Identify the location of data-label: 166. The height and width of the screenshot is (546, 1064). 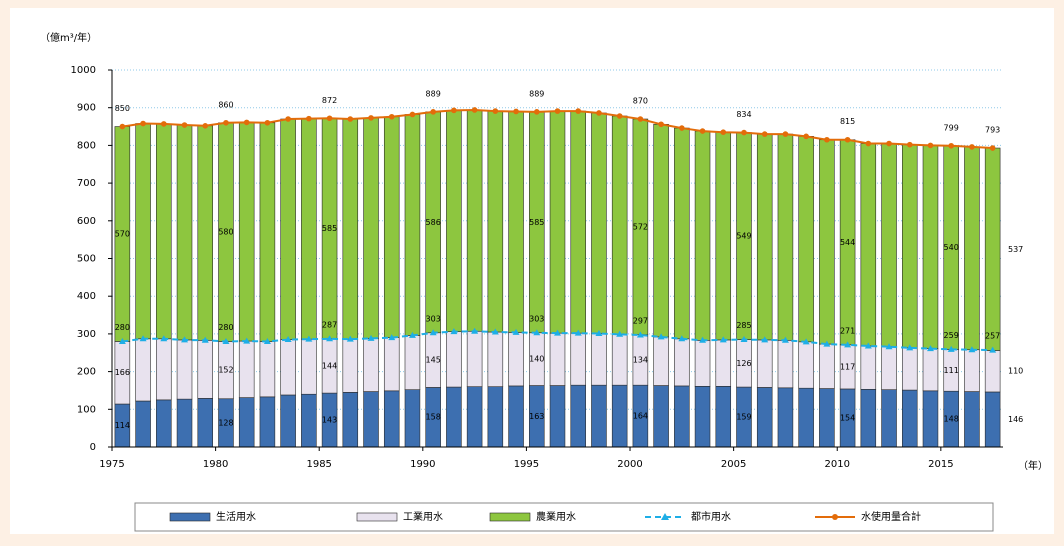
(122, 372).